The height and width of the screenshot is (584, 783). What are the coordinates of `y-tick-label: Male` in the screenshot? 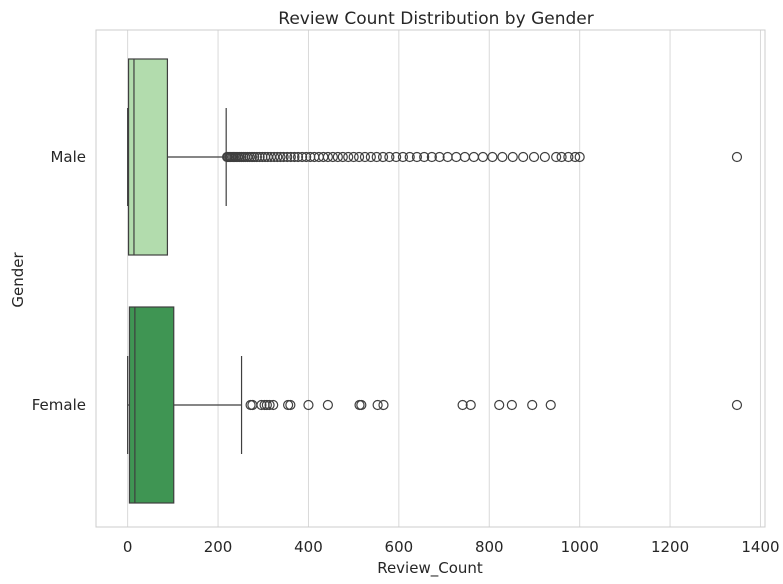 It's located at (68, 157).